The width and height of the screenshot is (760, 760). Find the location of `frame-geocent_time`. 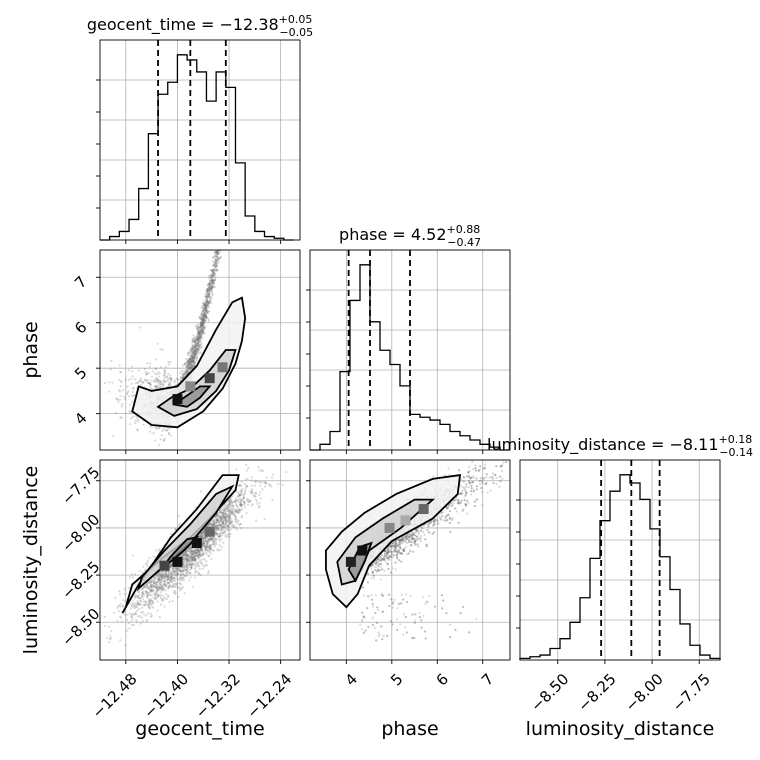

frame-geocent_time is located at coordinates (200, 140).